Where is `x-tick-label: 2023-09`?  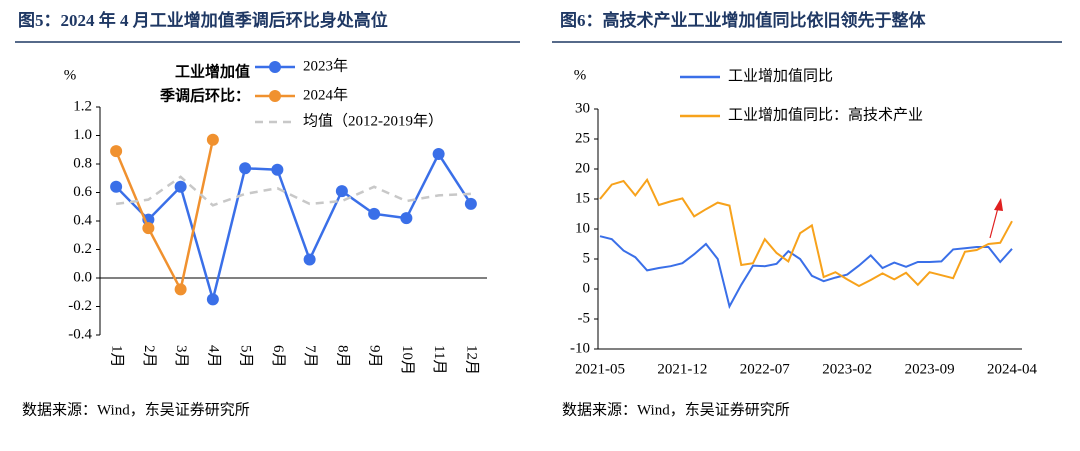
x-tick-label: 2023-09 is located at coordinates (930, 369).